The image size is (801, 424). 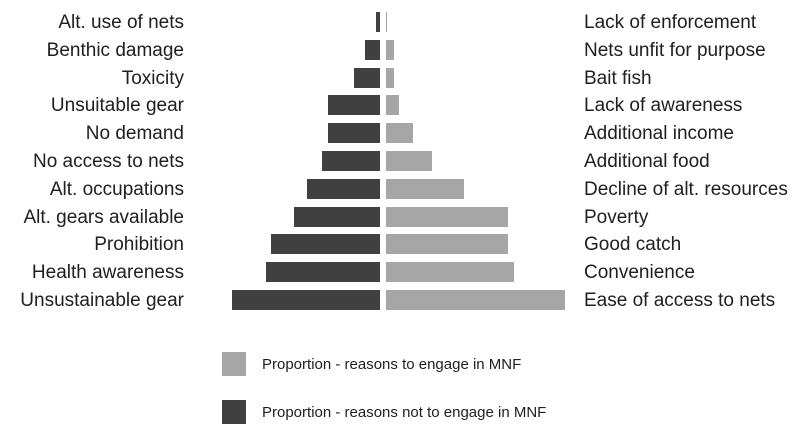 I want to click on left-label-benthic-damage: Benthic damage, so click(x=115, y=50).